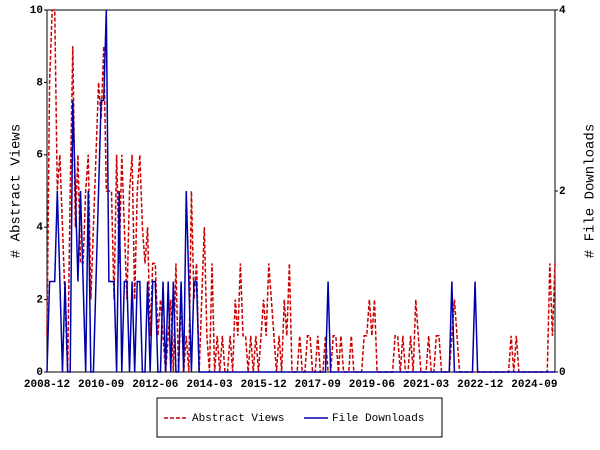 The image size is (600, 450). I want to click on legend-label: File Downloads, so click(378, 419).